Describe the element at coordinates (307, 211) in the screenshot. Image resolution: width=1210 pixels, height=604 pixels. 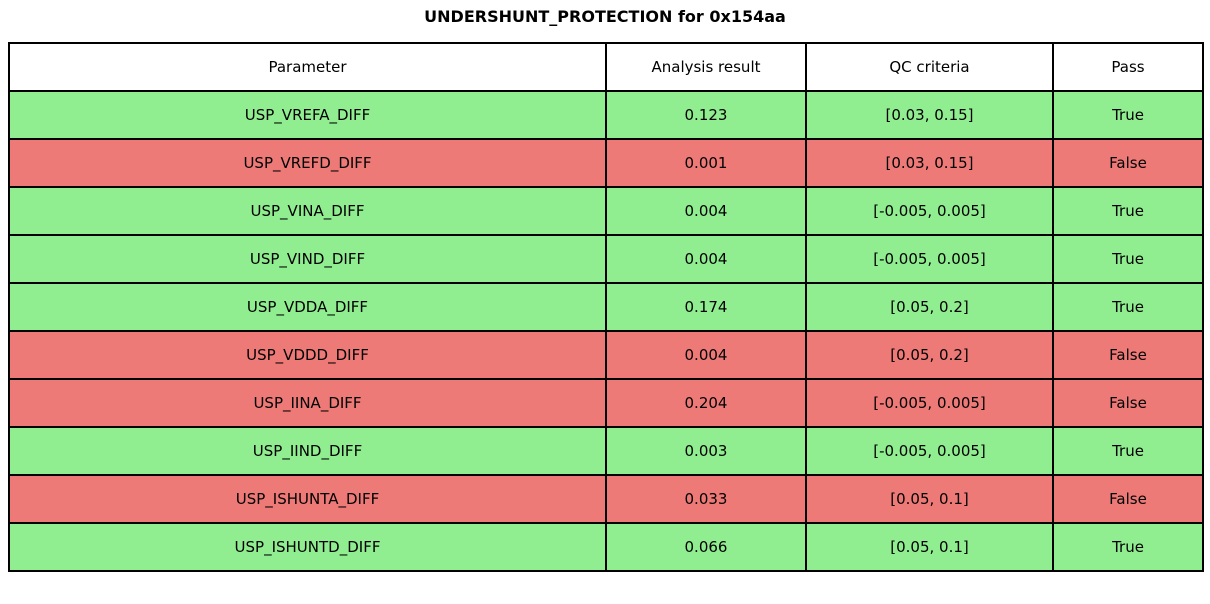
I see `parameter-cell: USP_VINA_DIFF` at that location.